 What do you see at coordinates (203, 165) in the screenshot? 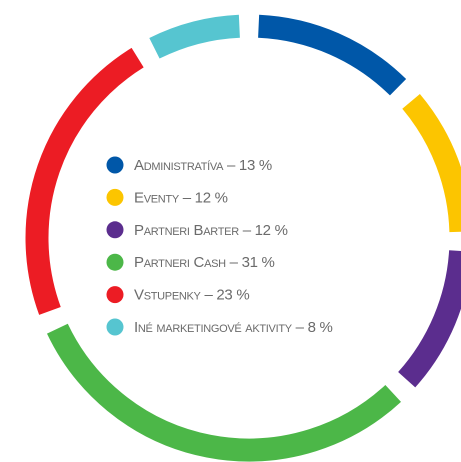
I see `legend-label: Administratíva – 13 %` at bounding box center [203, 165].